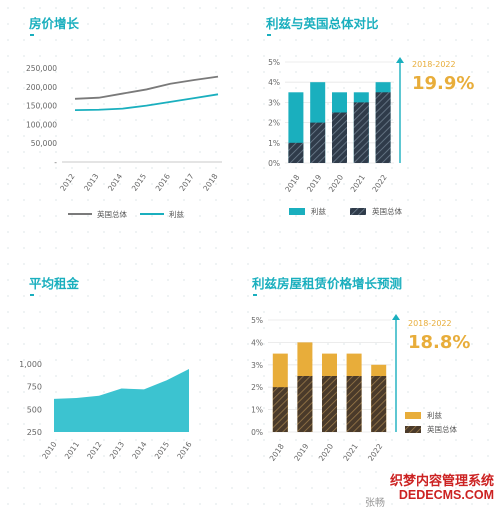 The image size is (500, 513). Describe the element at coordinates (91, 182) in the screenshot. I see `chart1-xtick: 2013` at that location.